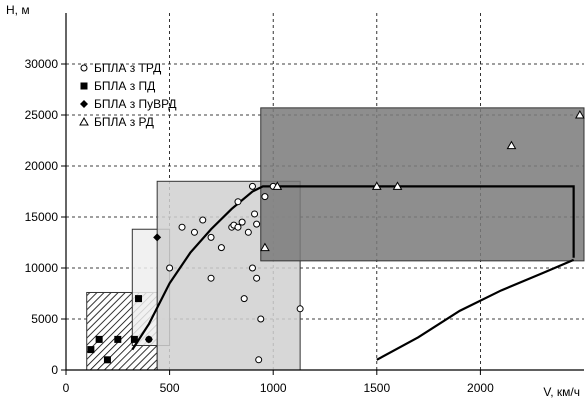  I want to click on x-tick-label: 1000, so click(273, 388).